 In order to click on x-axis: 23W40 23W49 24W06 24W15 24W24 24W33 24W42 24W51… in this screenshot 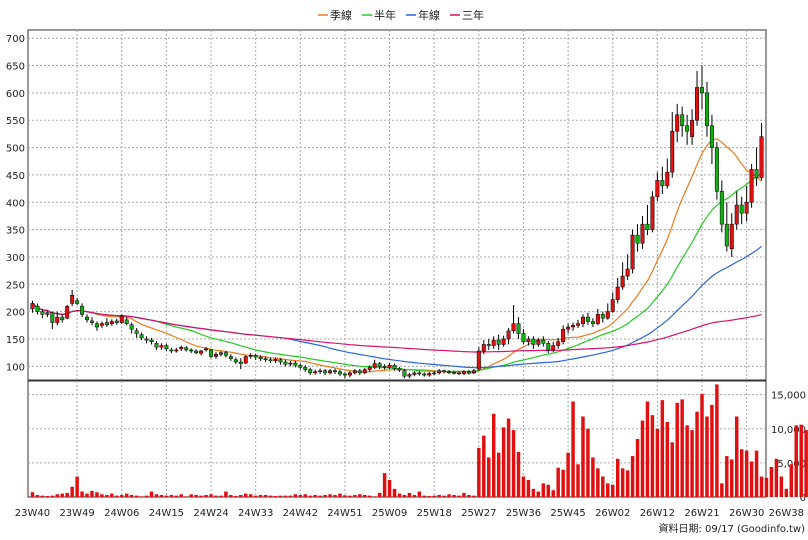, I will do `click(409, 513)`.